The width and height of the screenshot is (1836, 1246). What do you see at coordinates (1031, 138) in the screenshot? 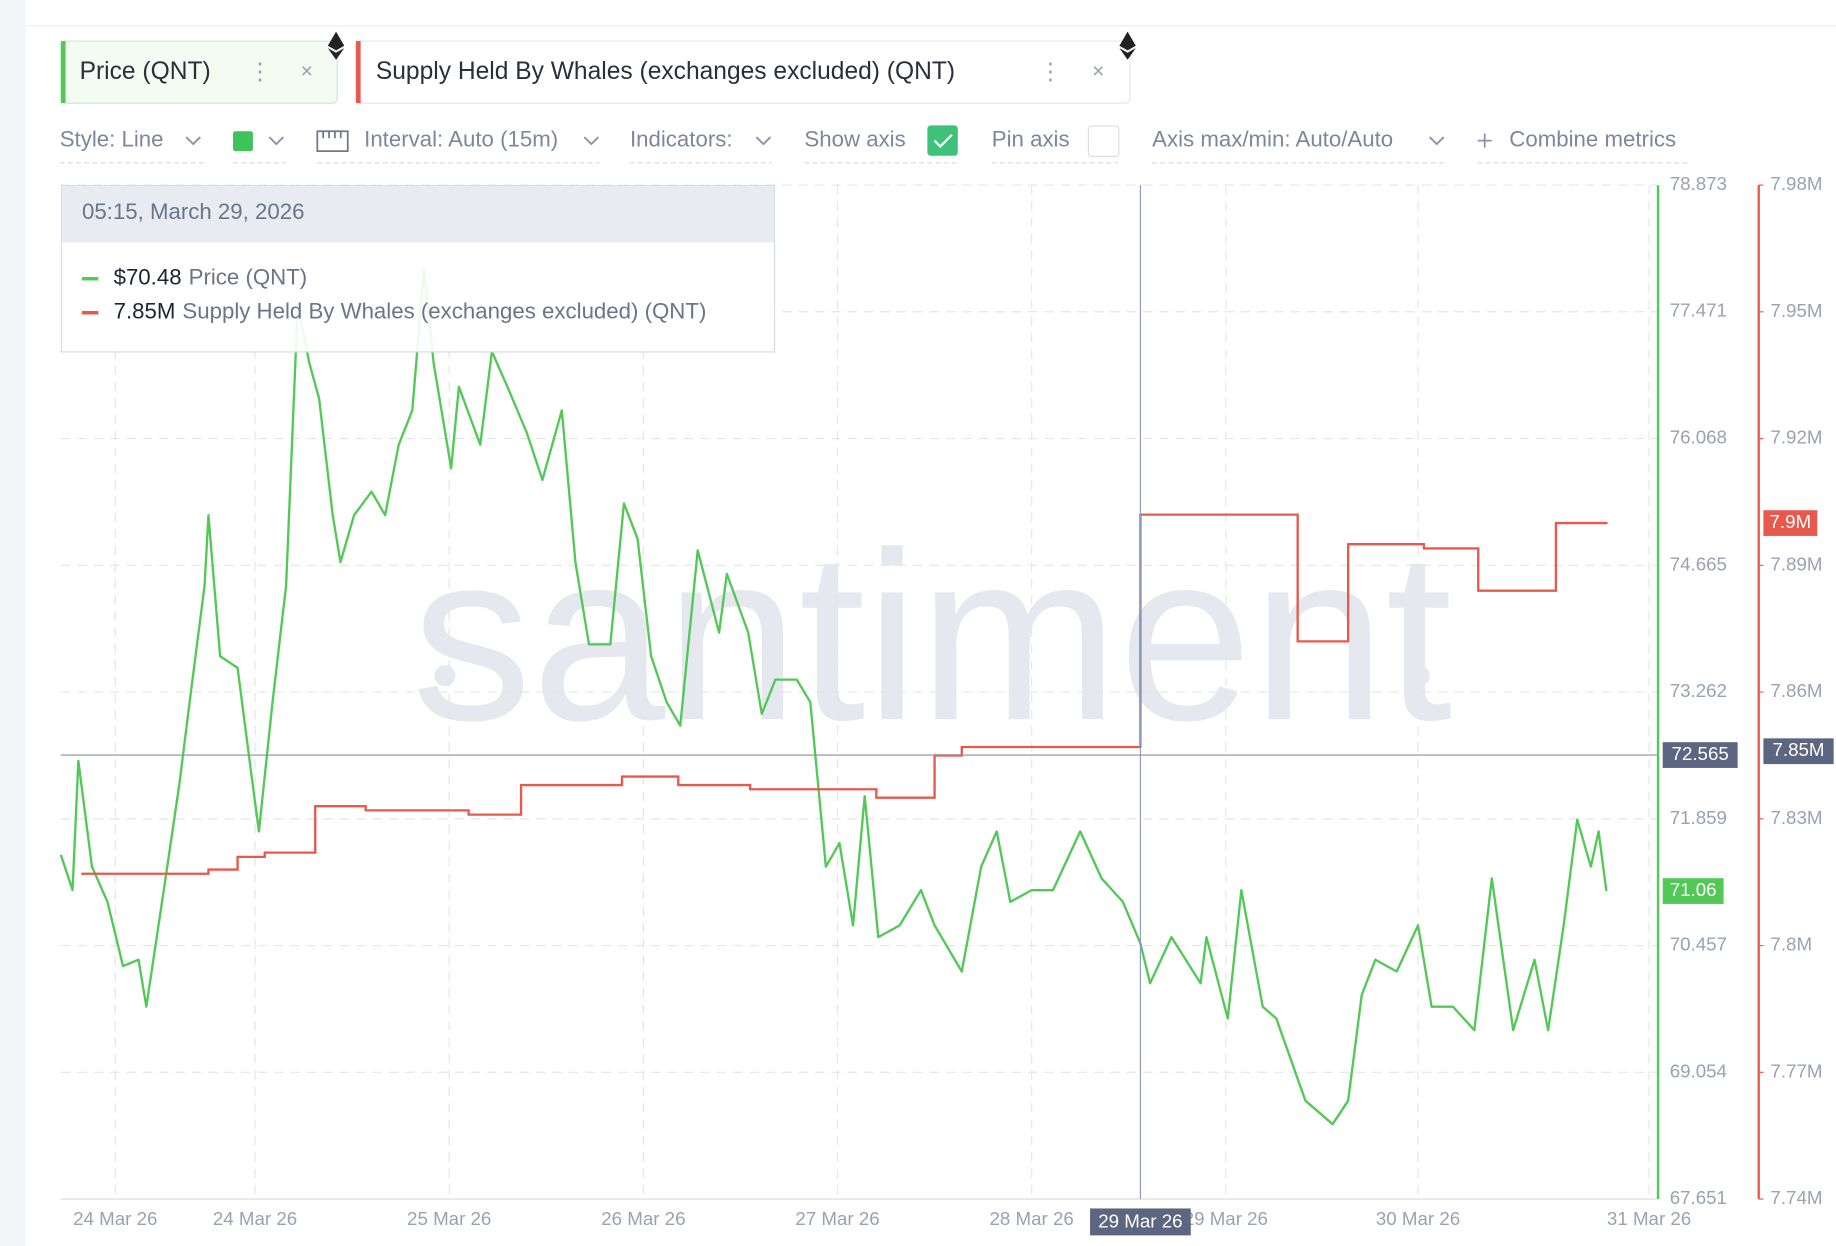
I see `pin-axis-label: Pin axis` at bounding box center [1031, 138].